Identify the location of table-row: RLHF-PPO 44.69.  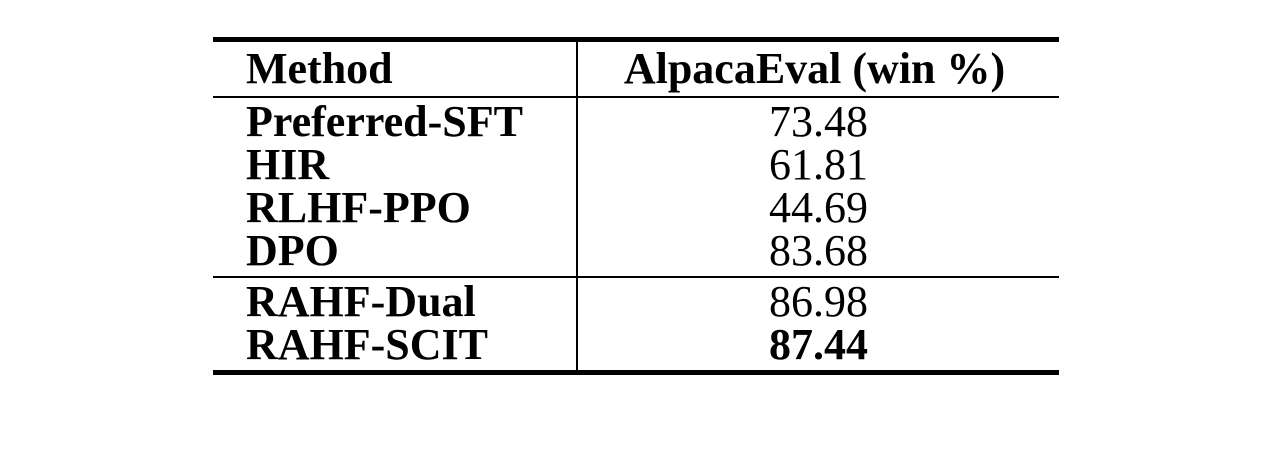
(636, 207).